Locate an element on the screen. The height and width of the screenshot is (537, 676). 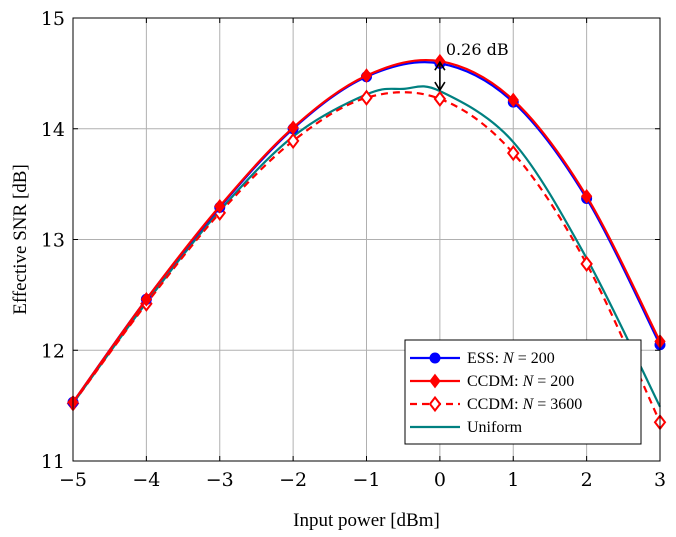
x-tick-label: −5 is located at coordinates (73, 480).